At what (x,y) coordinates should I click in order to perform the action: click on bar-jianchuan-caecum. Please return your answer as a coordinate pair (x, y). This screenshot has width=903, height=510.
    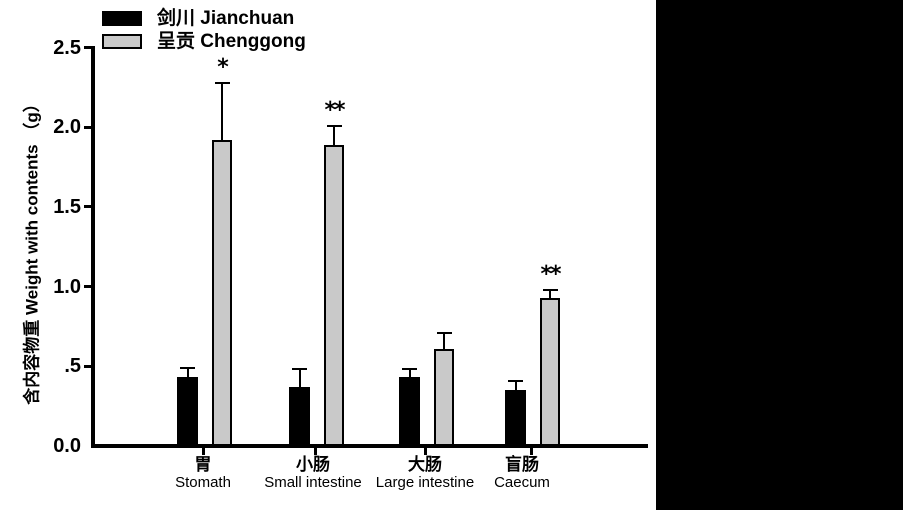
    Looking at the image, I should click on (515, 418).